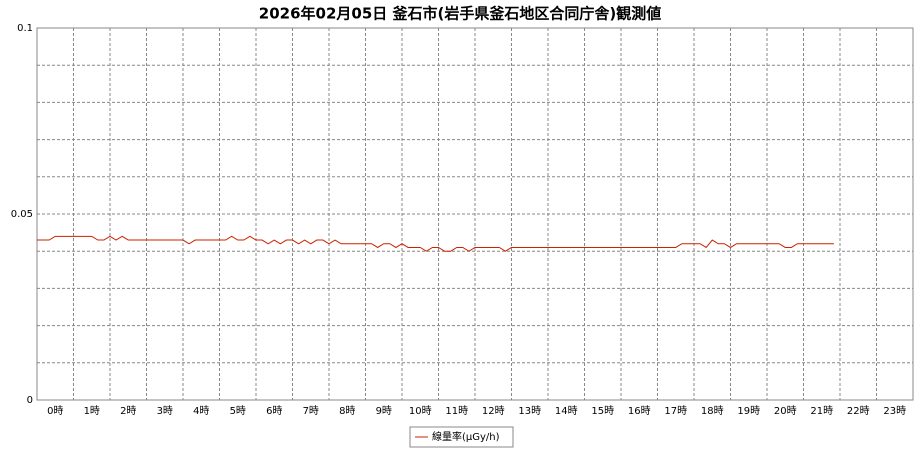 The image size is (920, 450). I want to click on x-tick-label: 23時, so click(894, 411).